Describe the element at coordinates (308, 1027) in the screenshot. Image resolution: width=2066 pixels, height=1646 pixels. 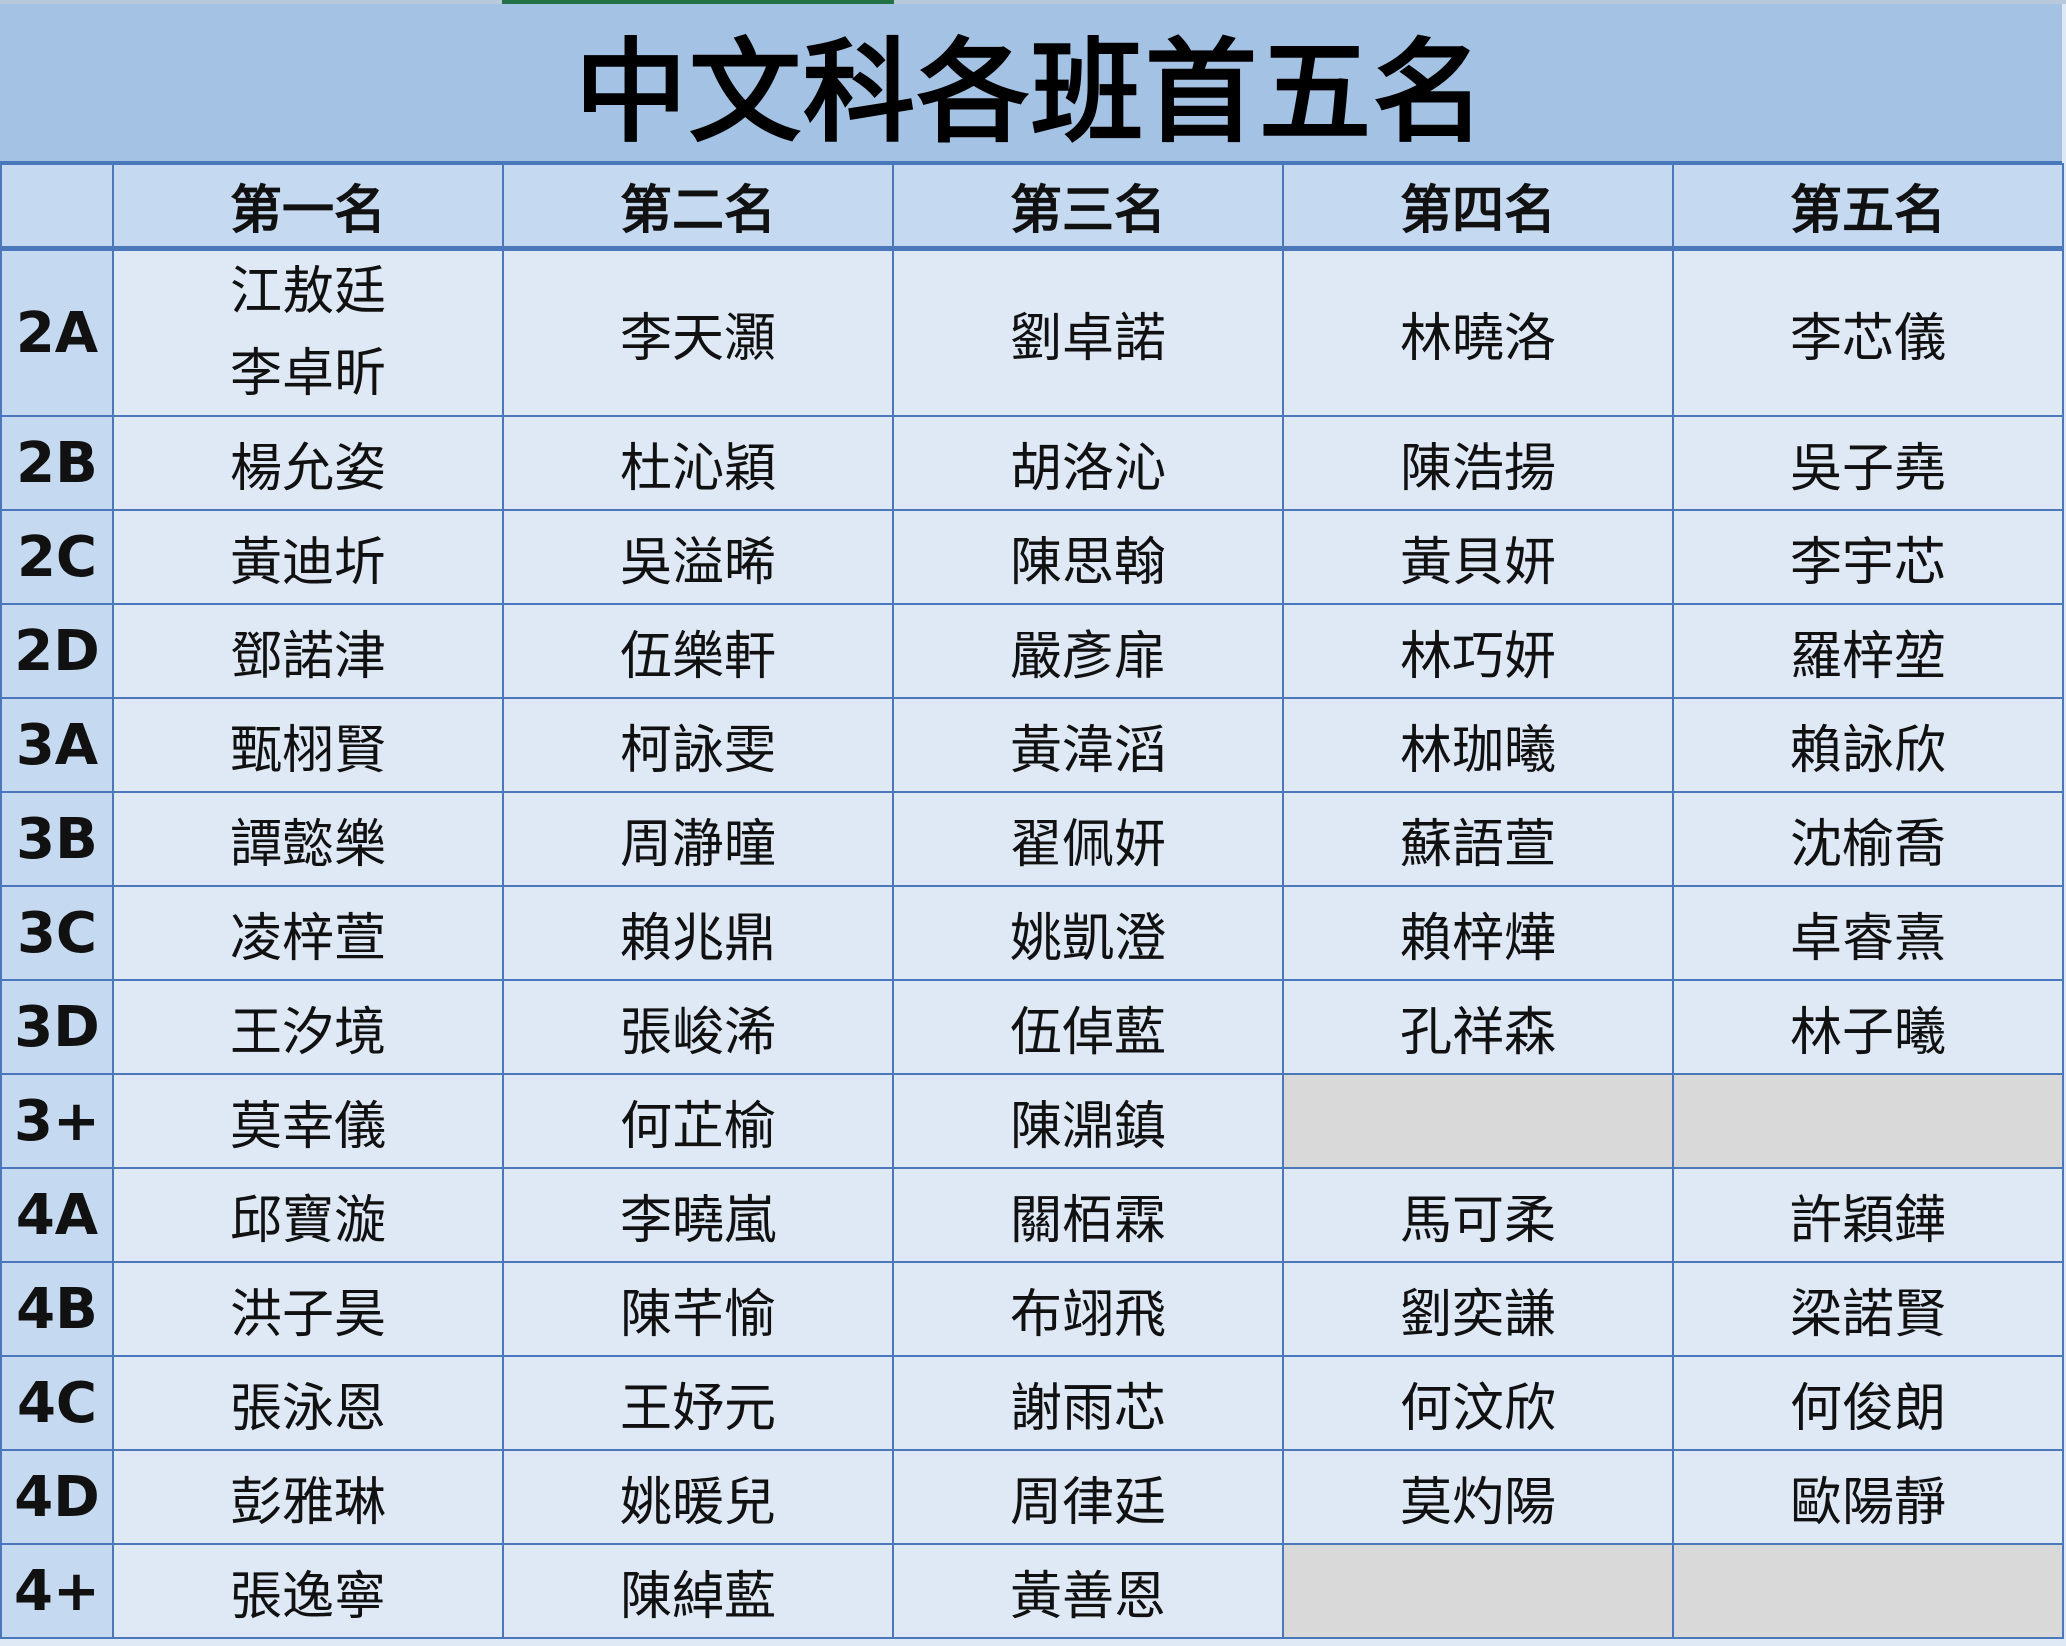
I see `name-cell: 王汐境` at that location.